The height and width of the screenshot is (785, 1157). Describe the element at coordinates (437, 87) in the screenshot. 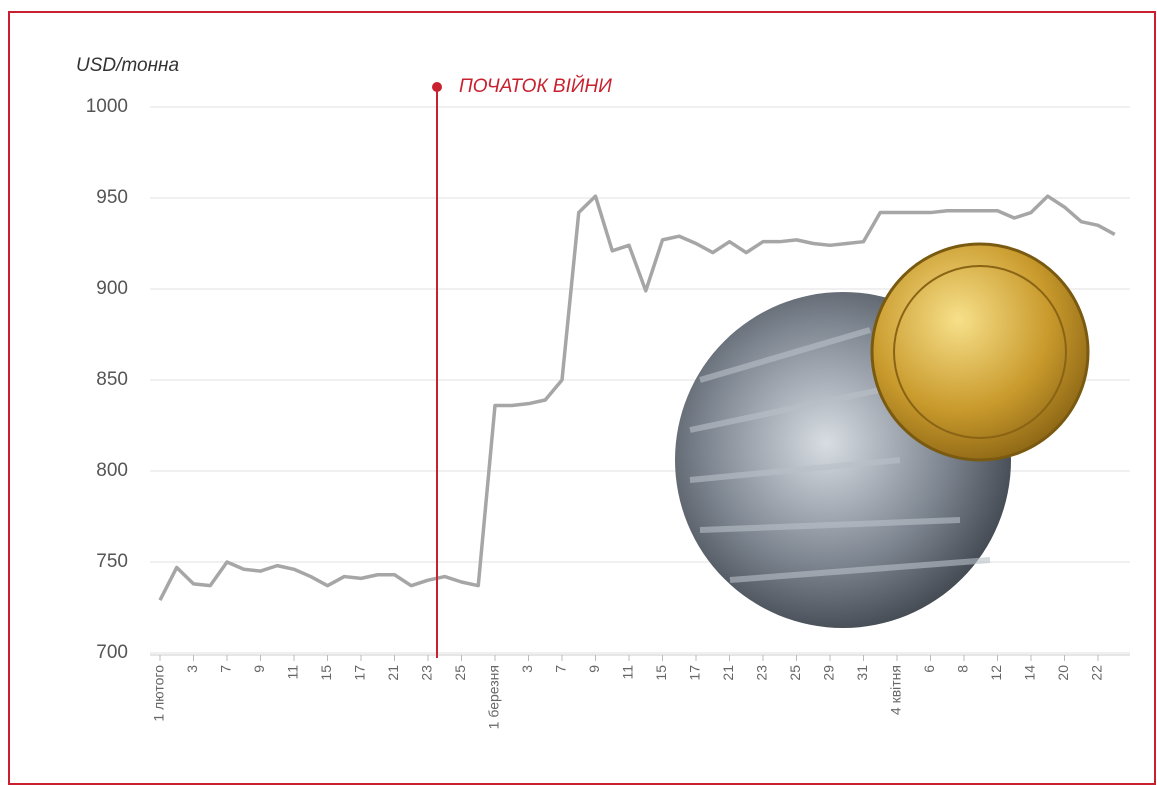

I see `annotation-dot` at that location.